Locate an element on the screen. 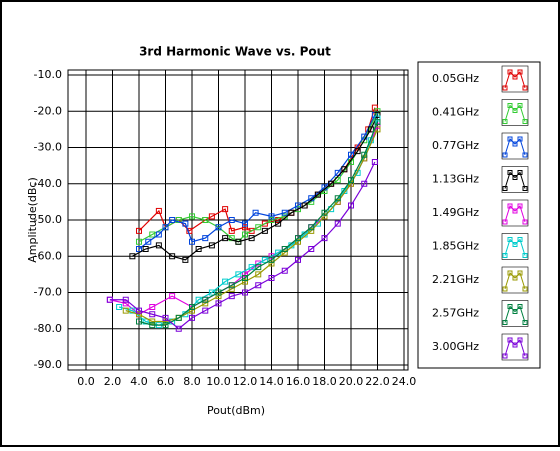  x-tick-label: 8.0 is located at coordinates (192, 381).